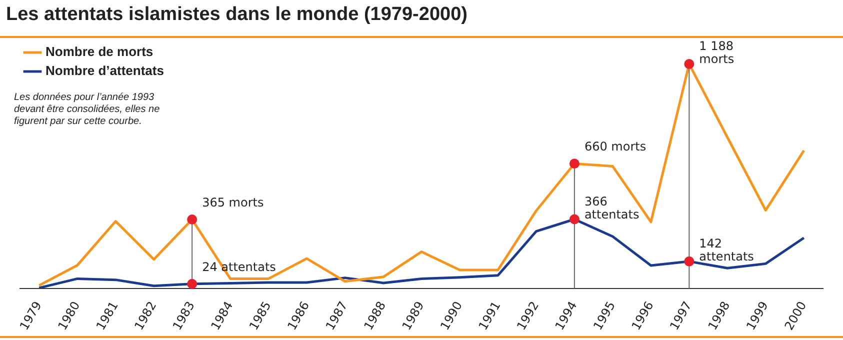 The width and height of the screenshot is (843, 340). Describe the element at coordinates (612, 208) in the screenshot. I see `annotation: 366 attentats` at that location.